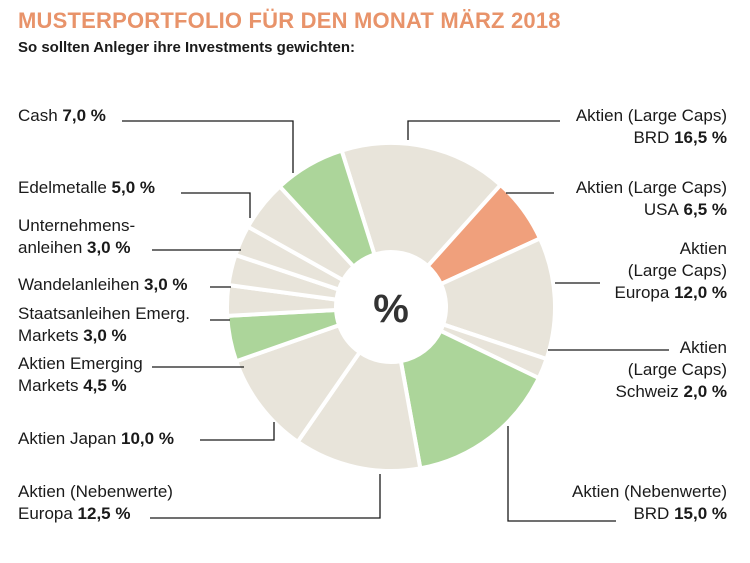 This screenshot has width=750, height=563. I want to click on slice-label-text: BRD 15,0 %, so click(680, 513).